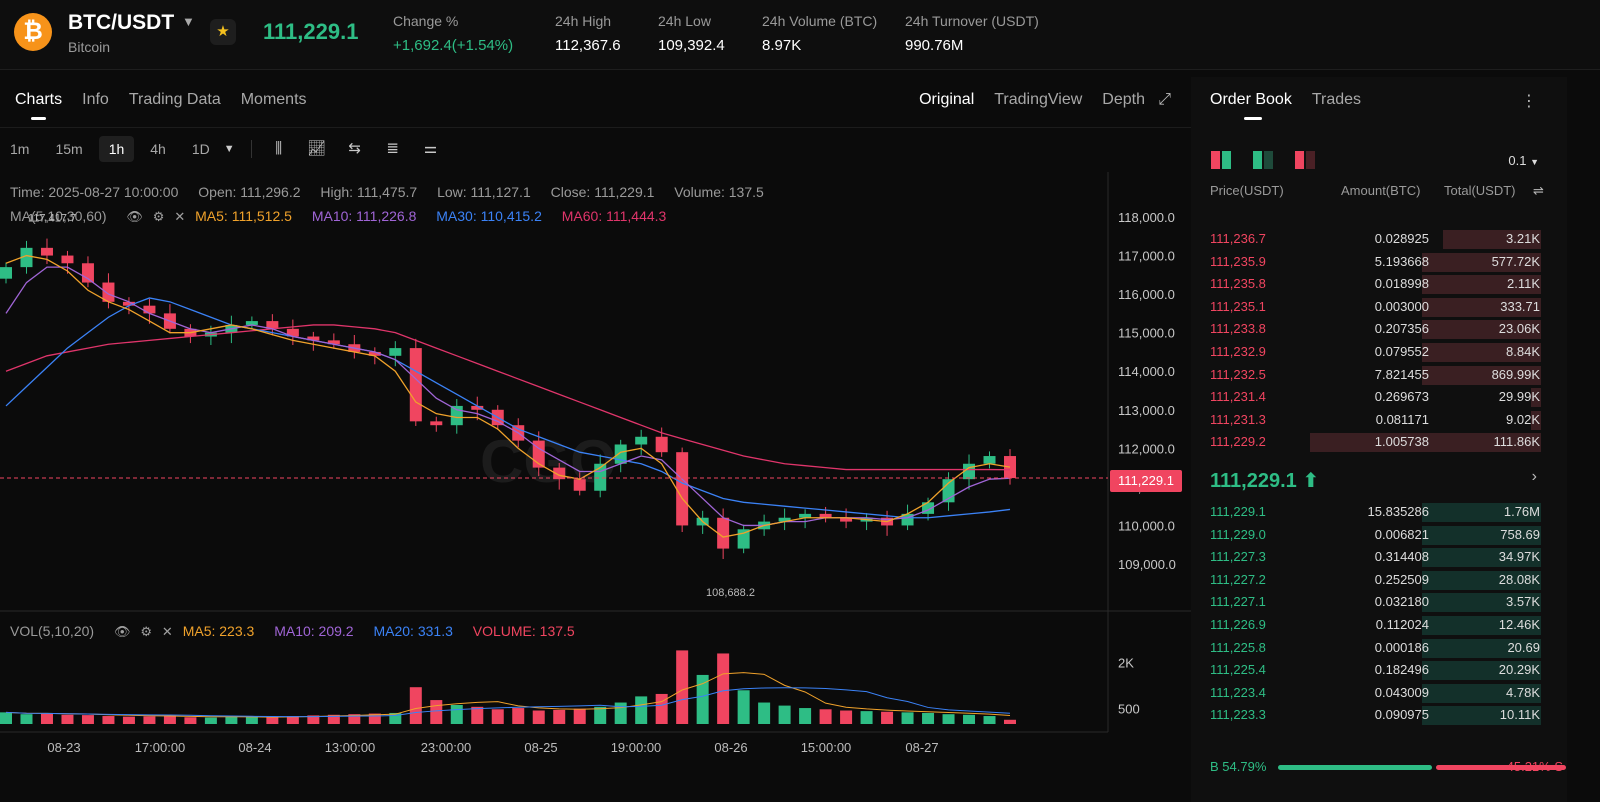 The width and height of the screenshot is (1600, 802). What do you see at coordinates (1366, 580) in the screenshot?
I see `bid-row: 111,227.2 0.252509 28.08K` at bounding box center [1366, 580].